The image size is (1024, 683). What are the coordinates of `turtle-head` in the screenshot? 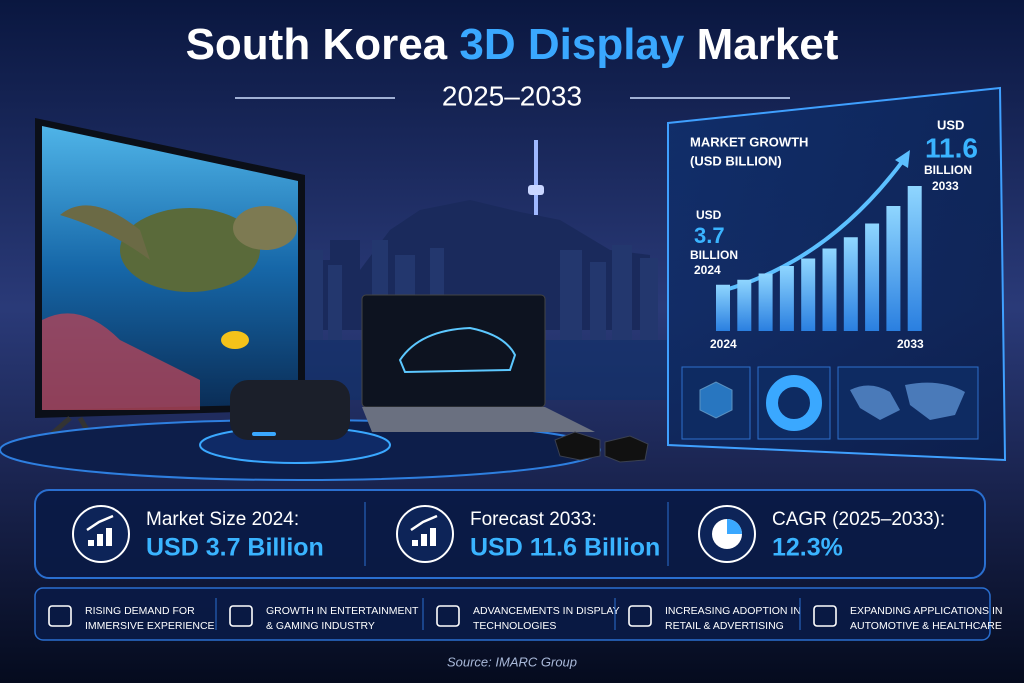 It's located at (265, 228).